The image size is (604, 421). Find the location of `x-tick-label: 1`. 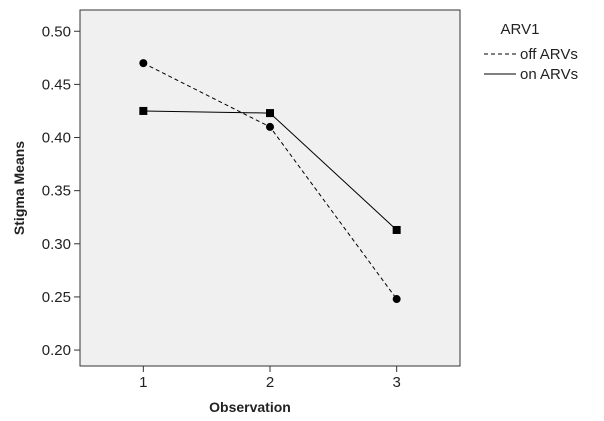

x-tick-label: 1 is located at coordinates (143, 382).